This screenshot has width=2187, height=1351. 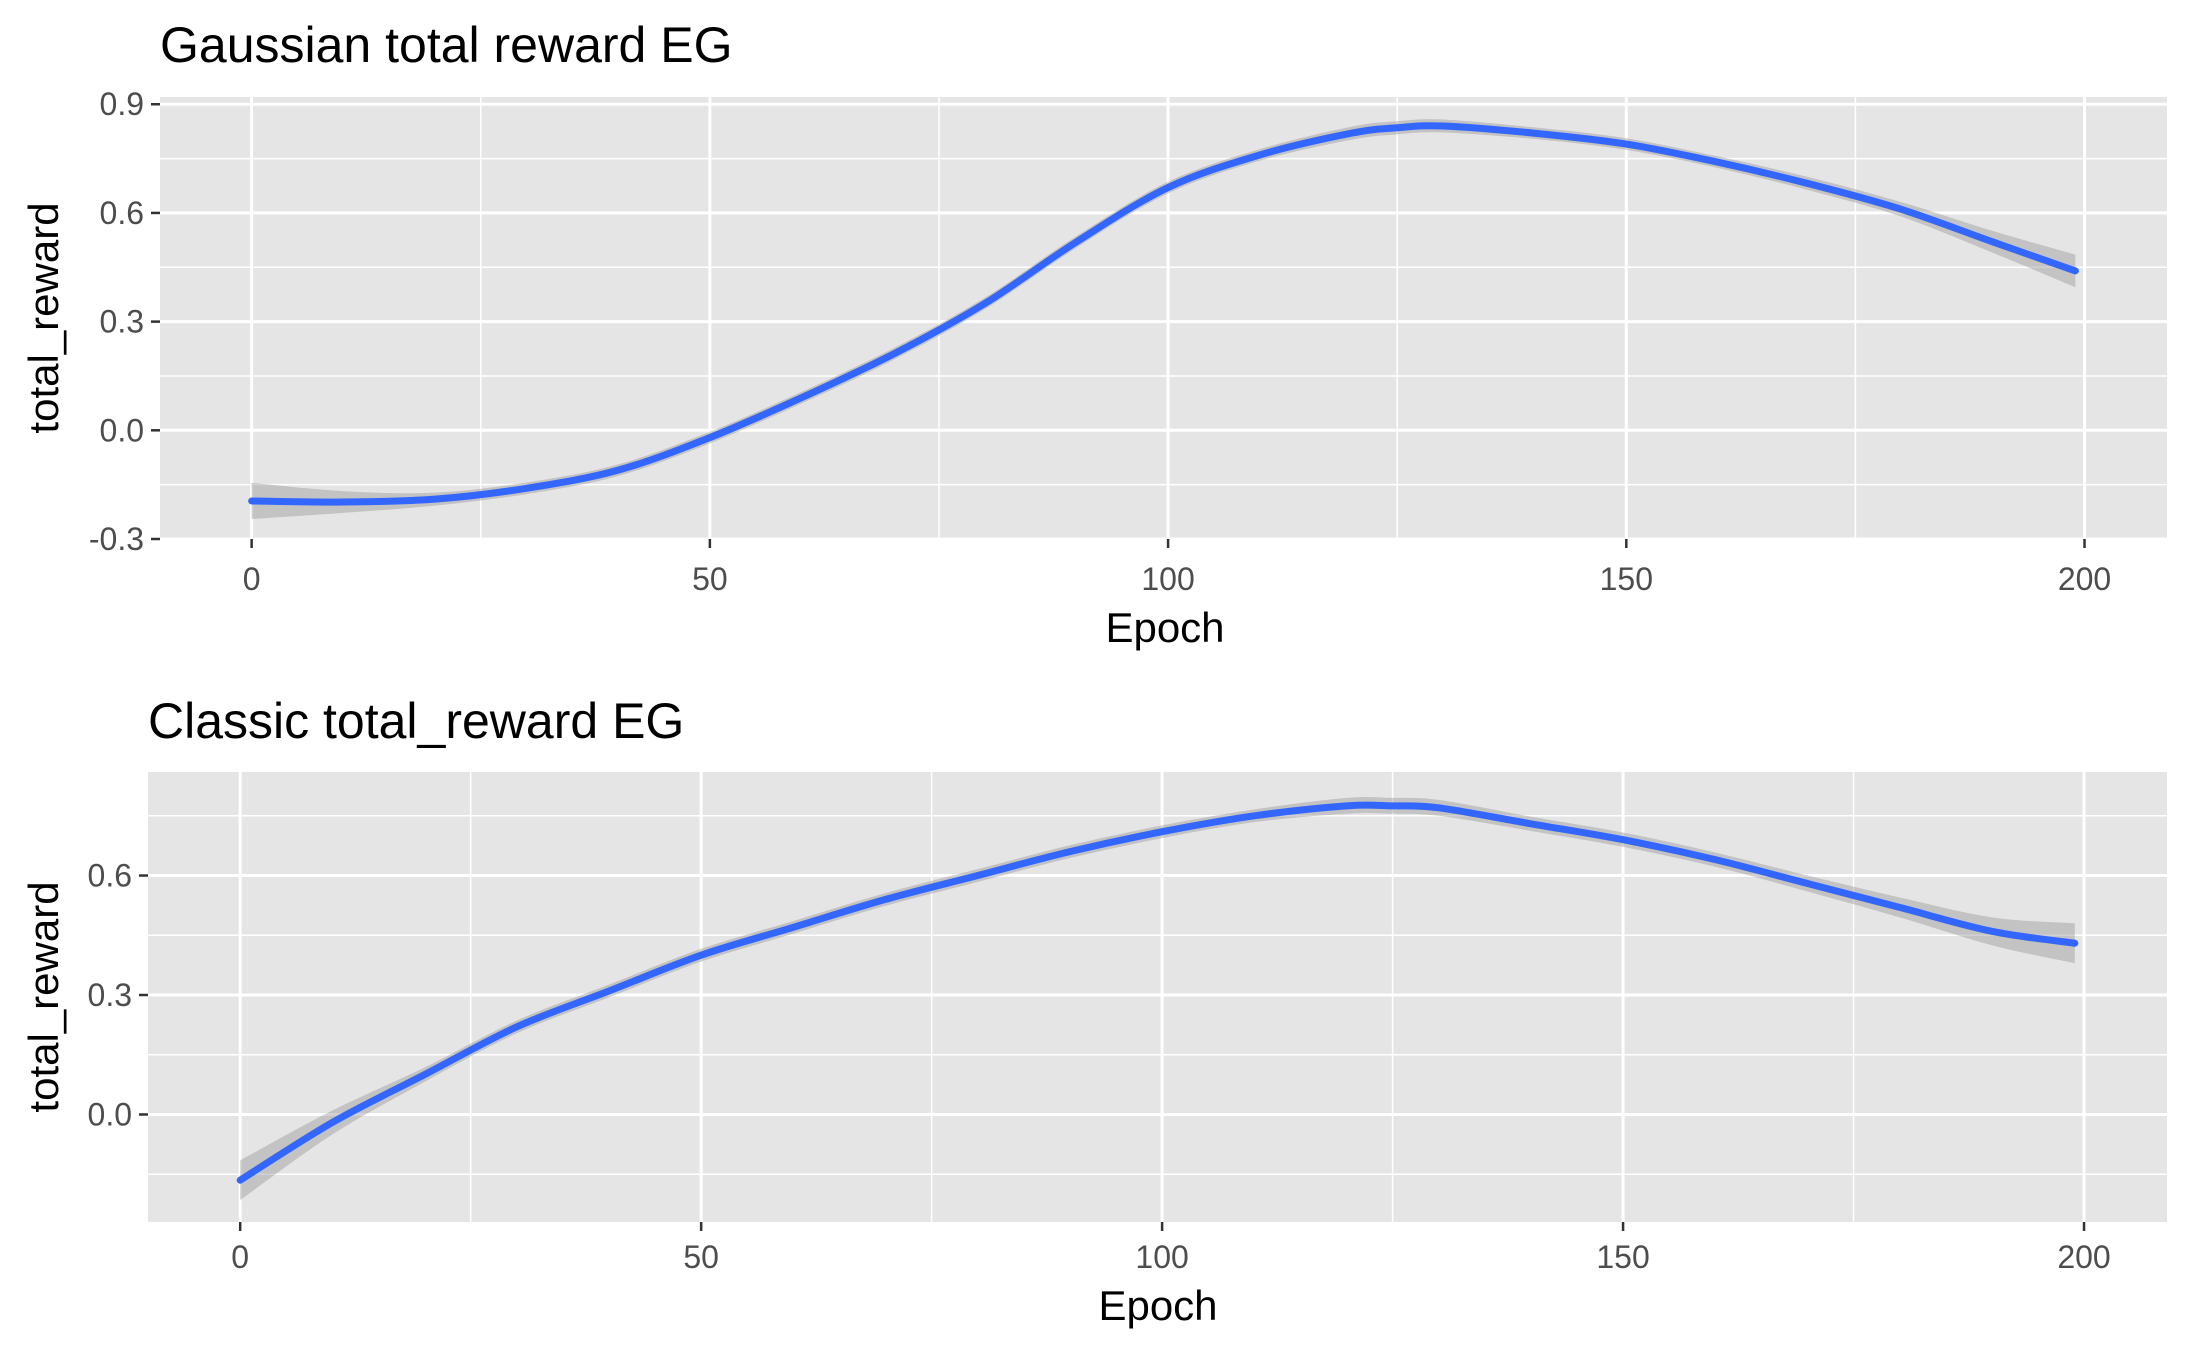 What do you see at coordinates (116, 539) in the screenshot?
I see `y-tick-label: -0.3` at bounding box center [116, 539].